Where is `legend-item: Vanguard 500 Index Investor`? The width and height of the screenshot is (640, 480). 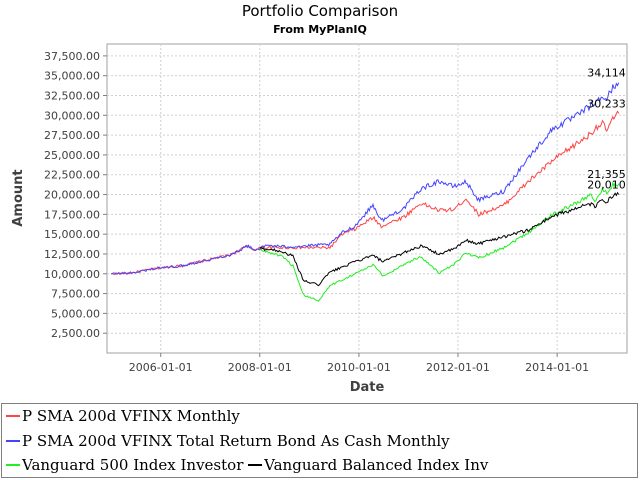
legend-item: Vanguard 500 Index Investor is located at coordinates (124, 465).